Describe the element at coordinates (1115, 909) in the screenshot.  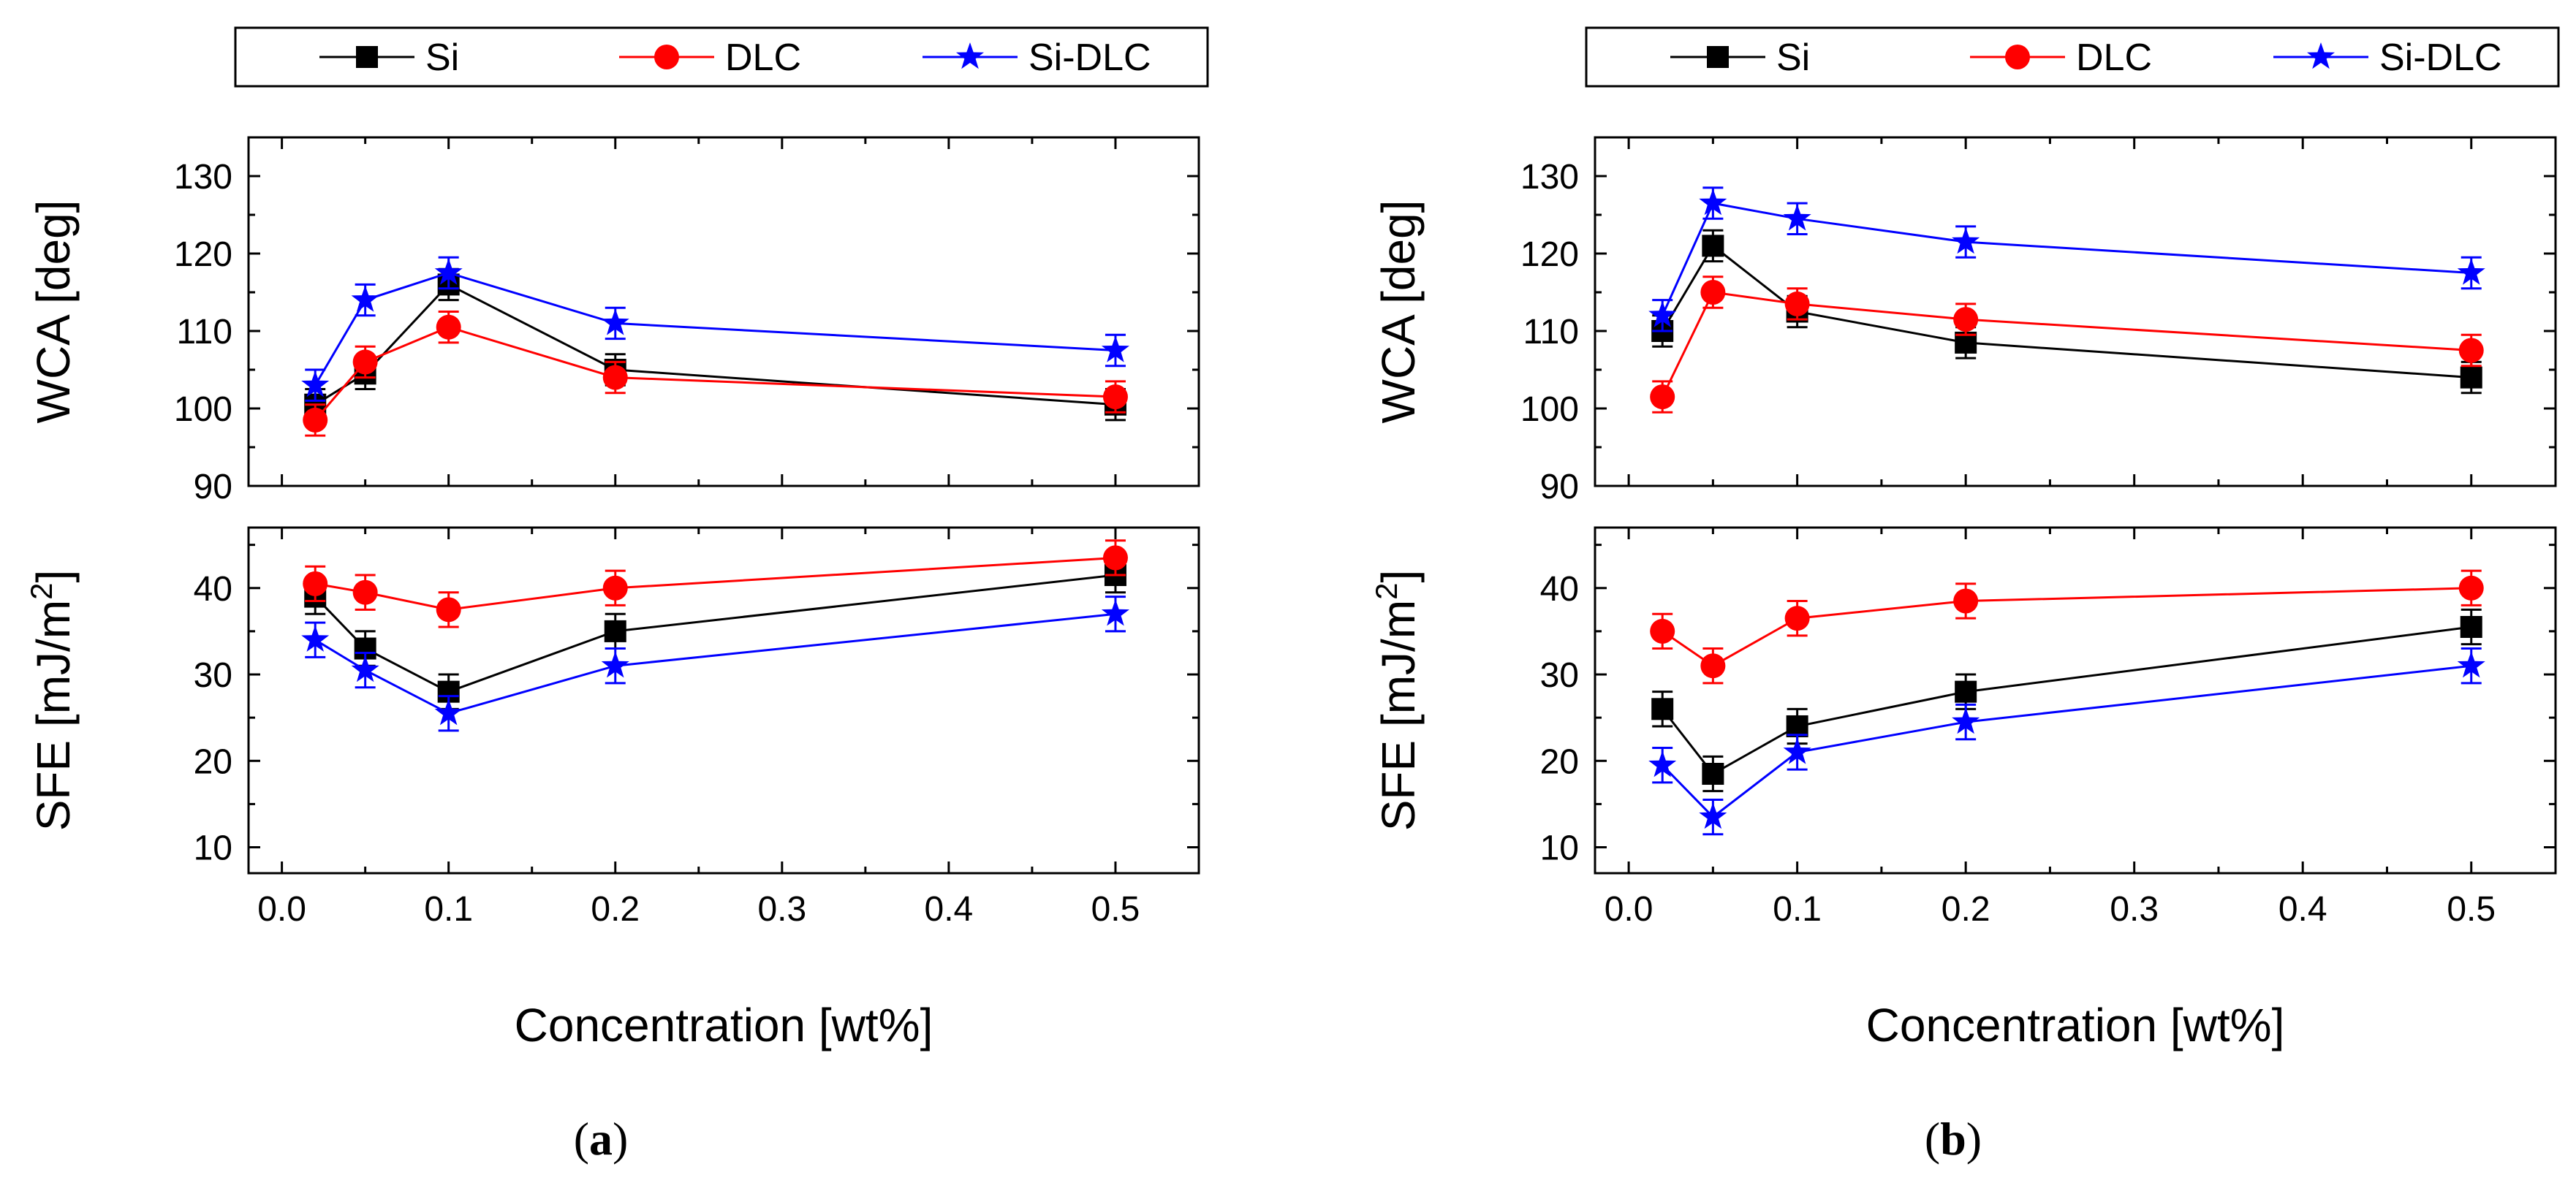
I see `x-tick-label: 0.5` at that location.